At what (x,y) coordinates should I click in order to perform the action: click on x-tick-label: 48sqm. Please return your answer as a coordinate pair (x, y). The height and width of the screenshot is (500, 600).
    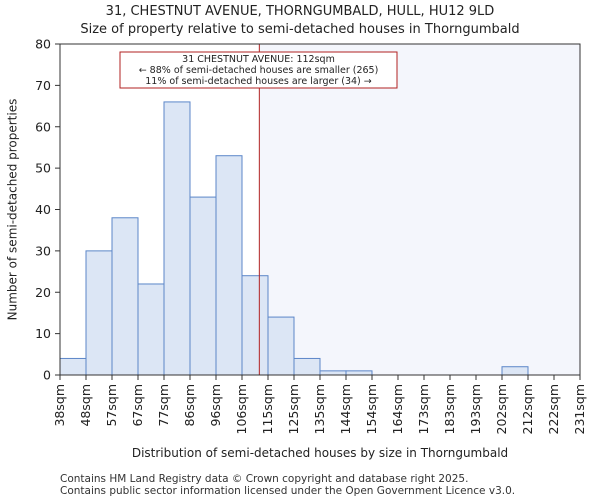
    Looking at the image, I should click on (85, 405).